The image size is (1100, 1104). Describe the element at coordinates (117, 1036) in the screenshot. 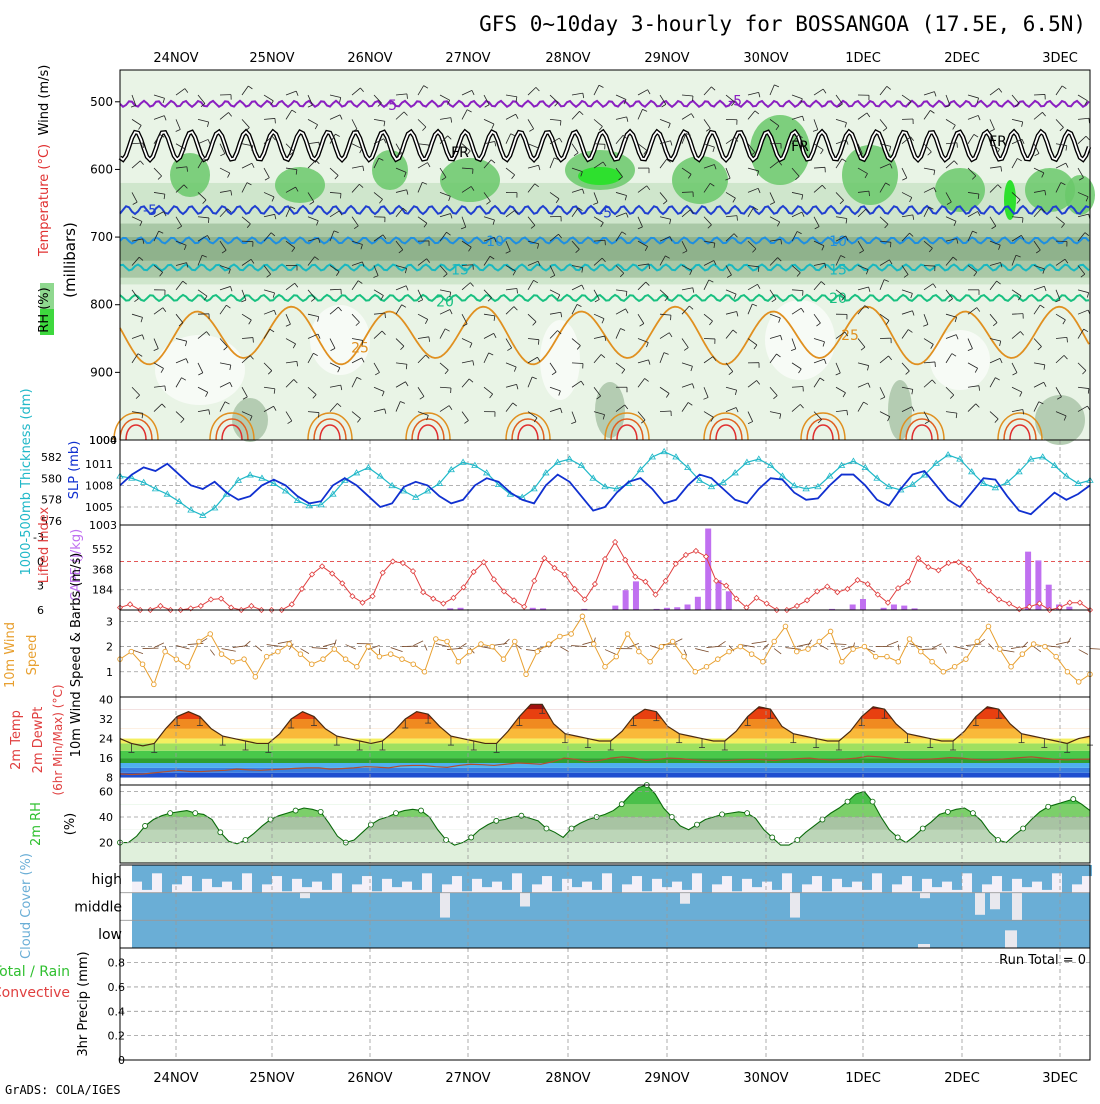

I see `precip-tick-label: 0.2` at that location.